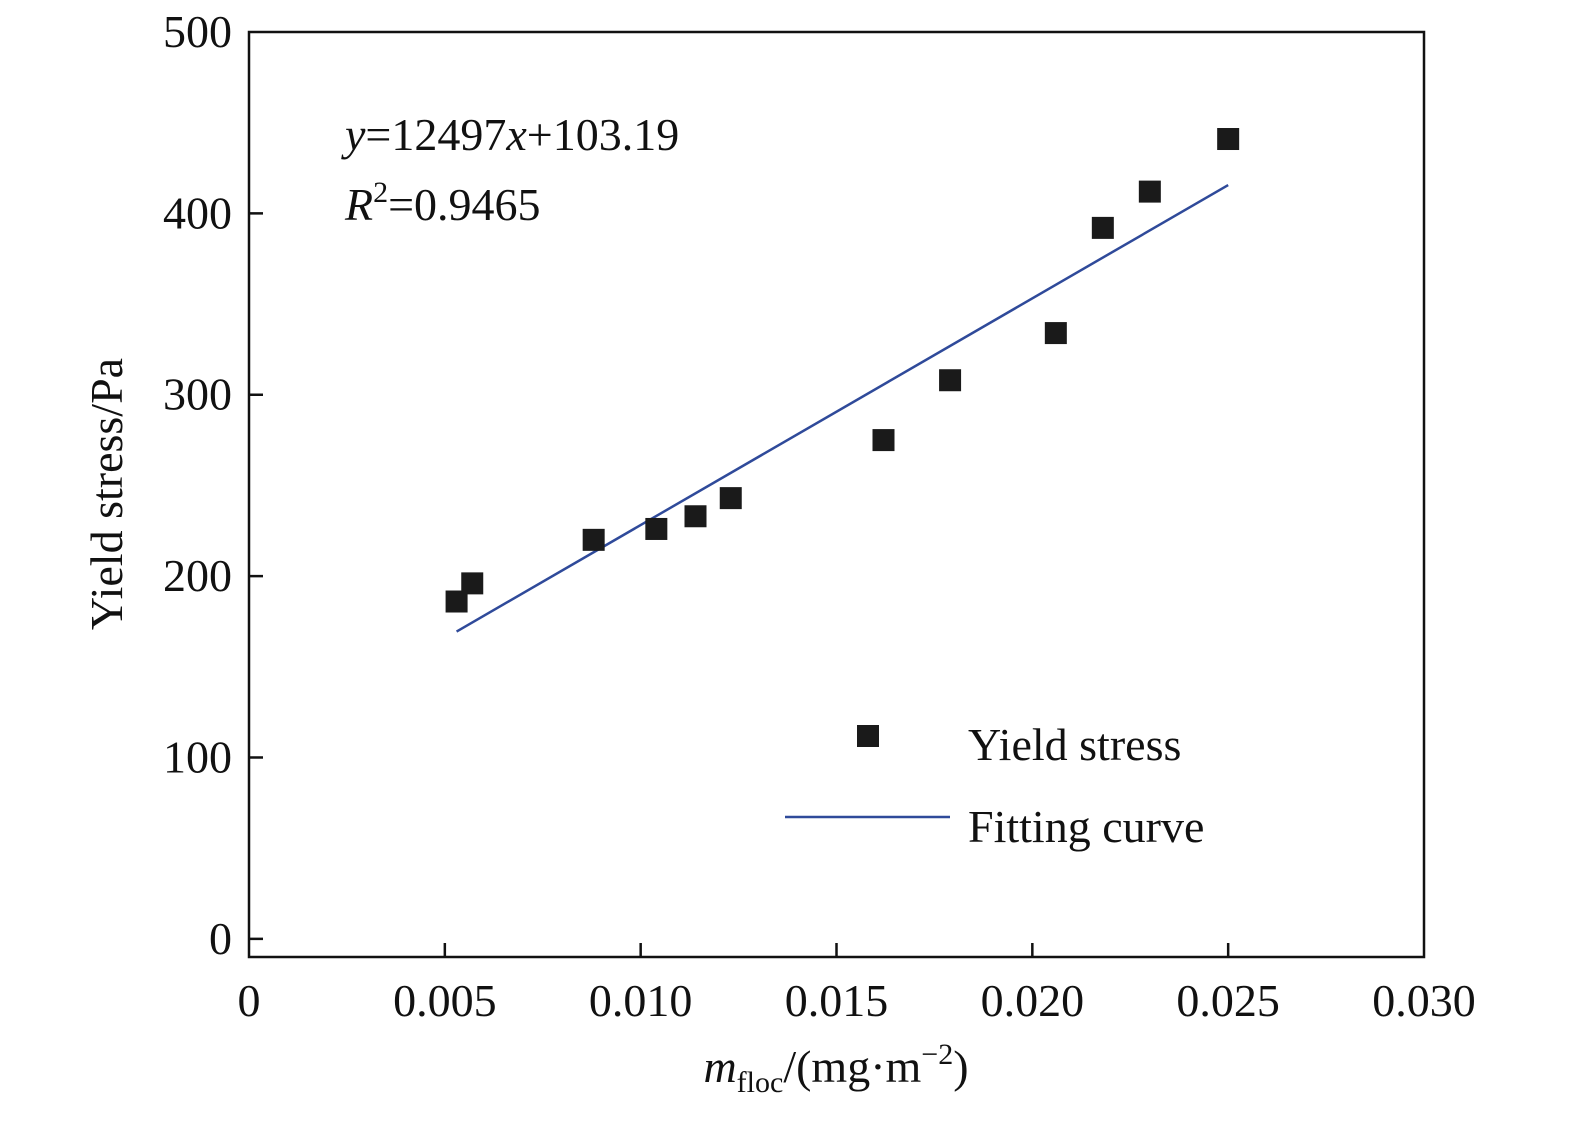 This screenshot has width=1575, height=1122. What do you see at coordinates (464, 204) in the screenshot?
I see `r-squared-value: =0.9465` at bounding box center [464, 204].